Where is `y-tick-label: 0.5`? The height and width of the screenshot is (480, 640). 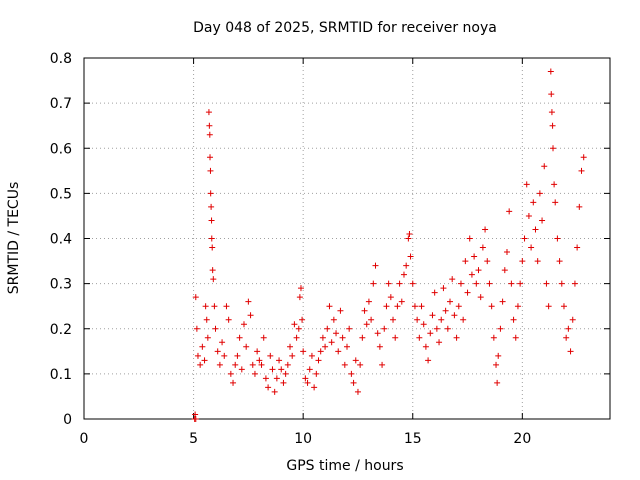 y-tick-label: 0.5 is located at coordinates (61, 194).